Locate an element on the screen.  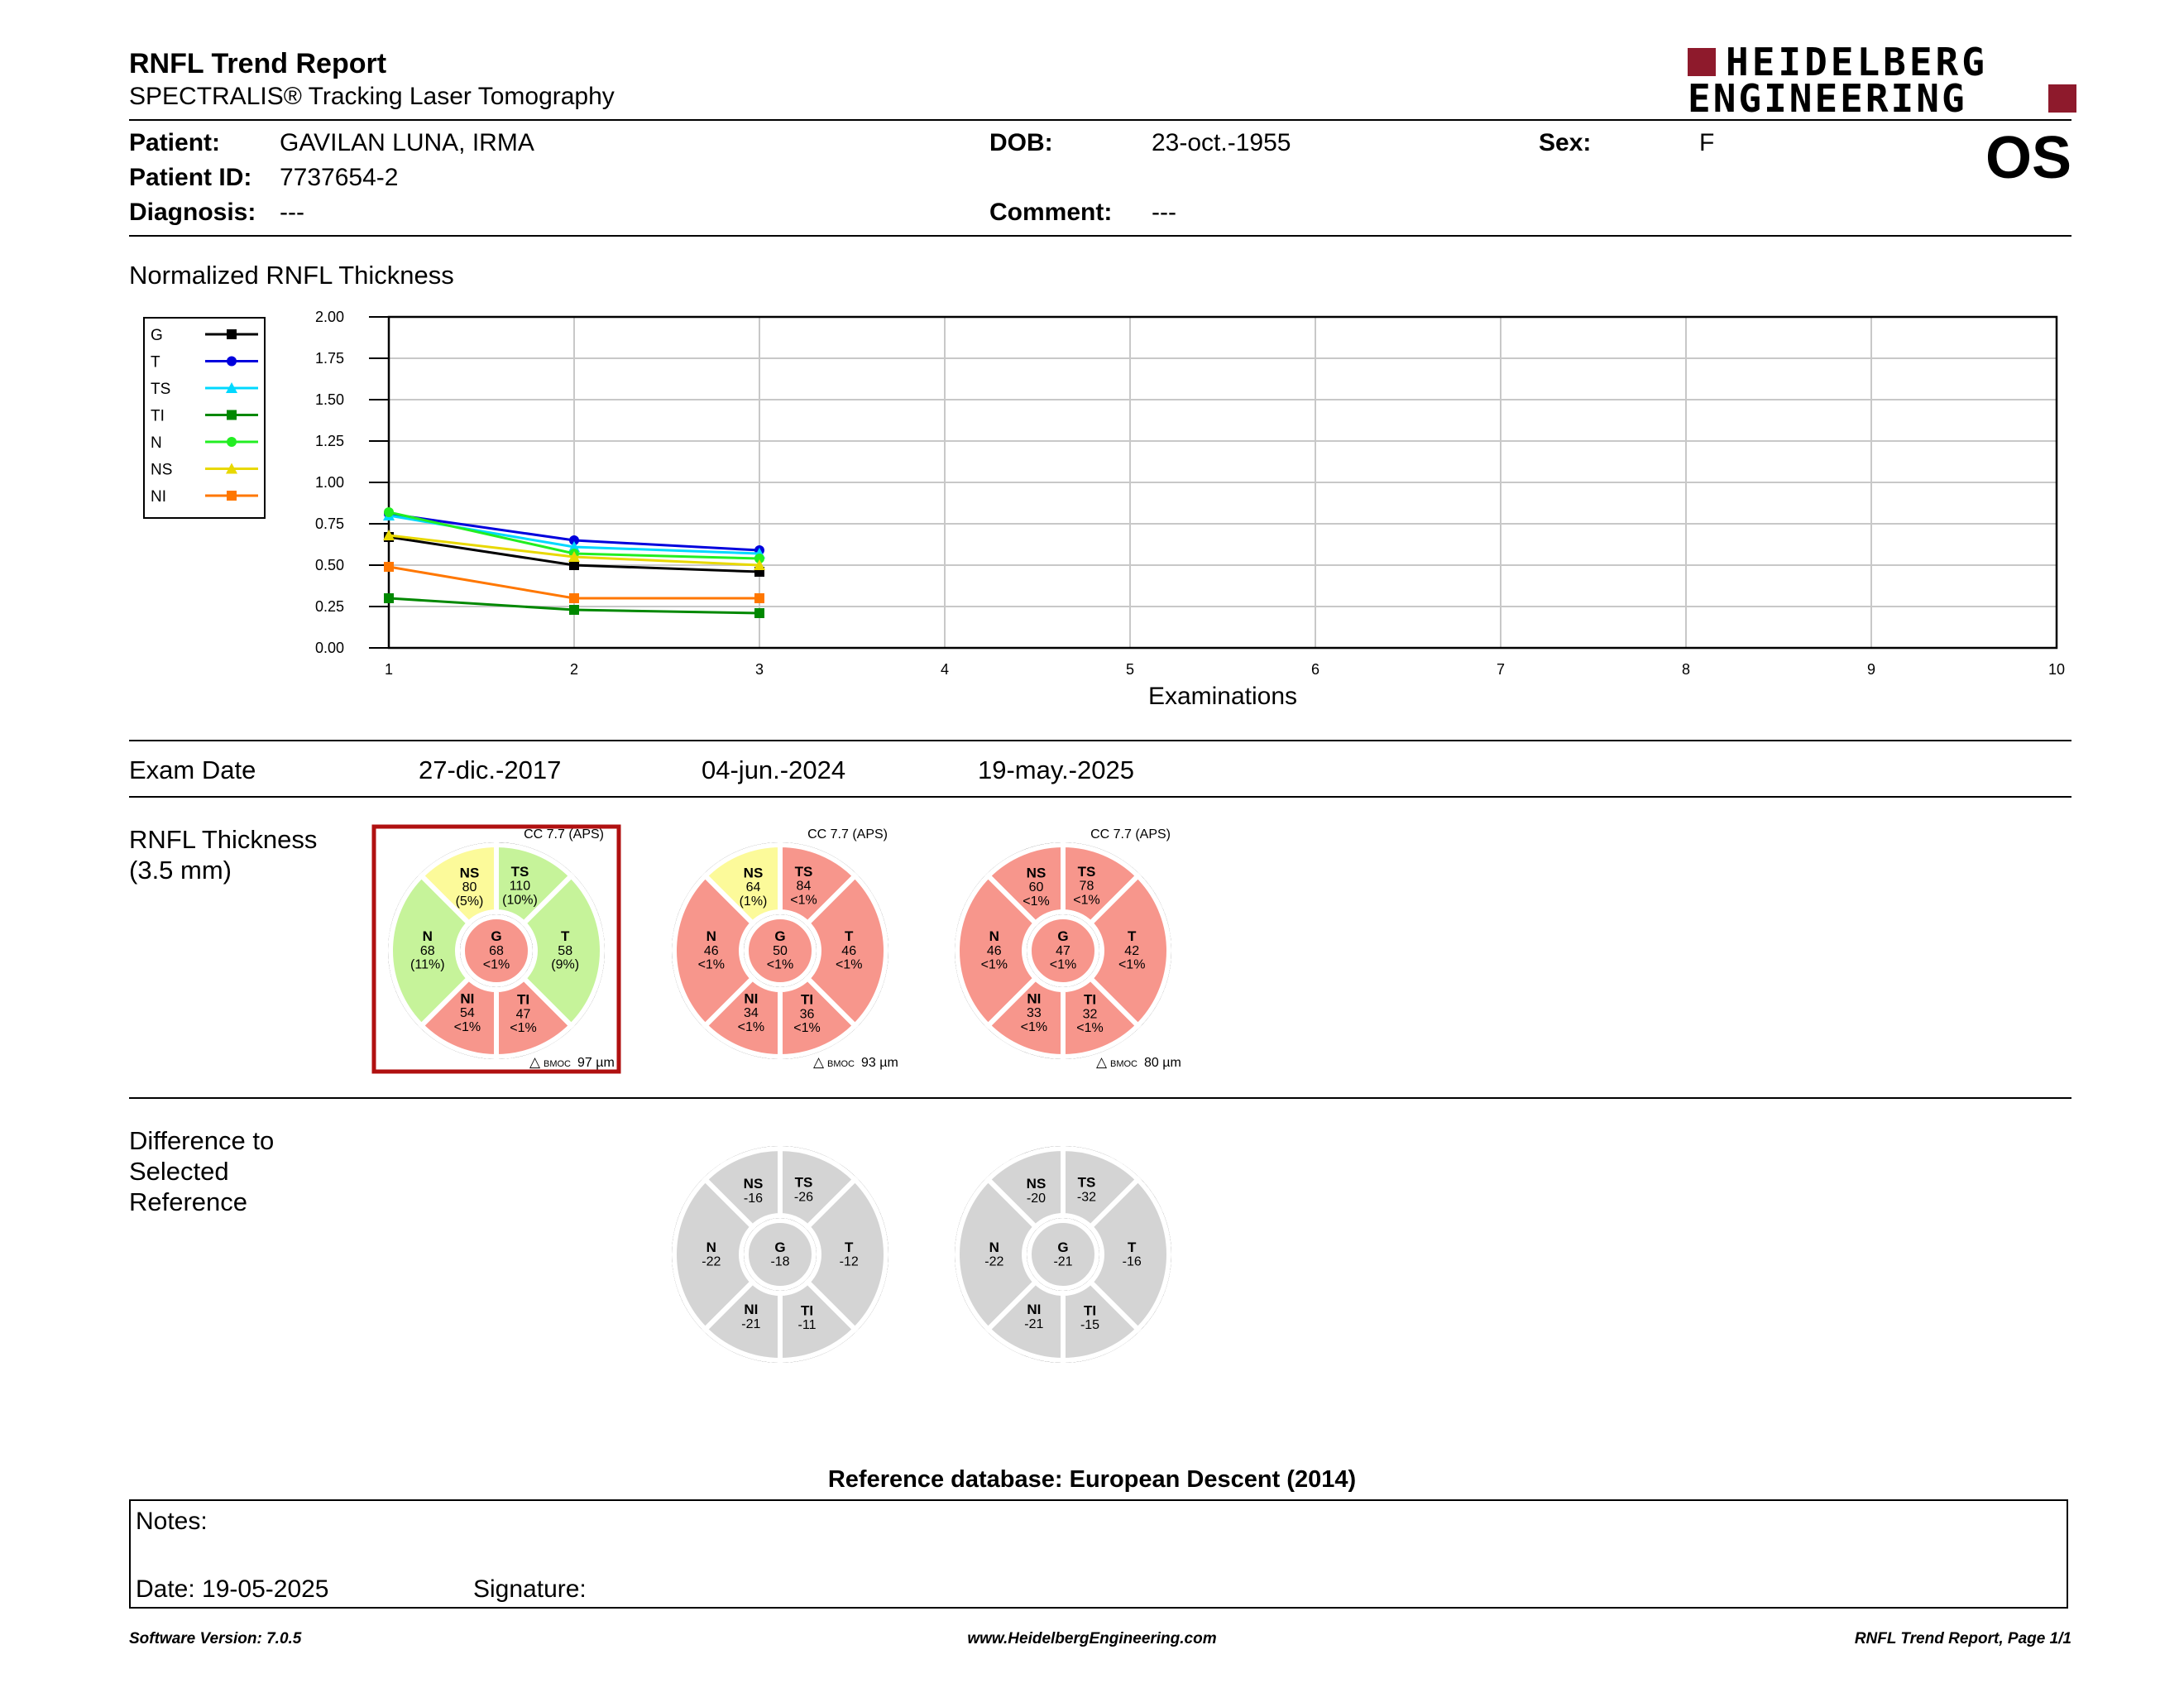
patient-divider is located at coordinates (1100, 236).